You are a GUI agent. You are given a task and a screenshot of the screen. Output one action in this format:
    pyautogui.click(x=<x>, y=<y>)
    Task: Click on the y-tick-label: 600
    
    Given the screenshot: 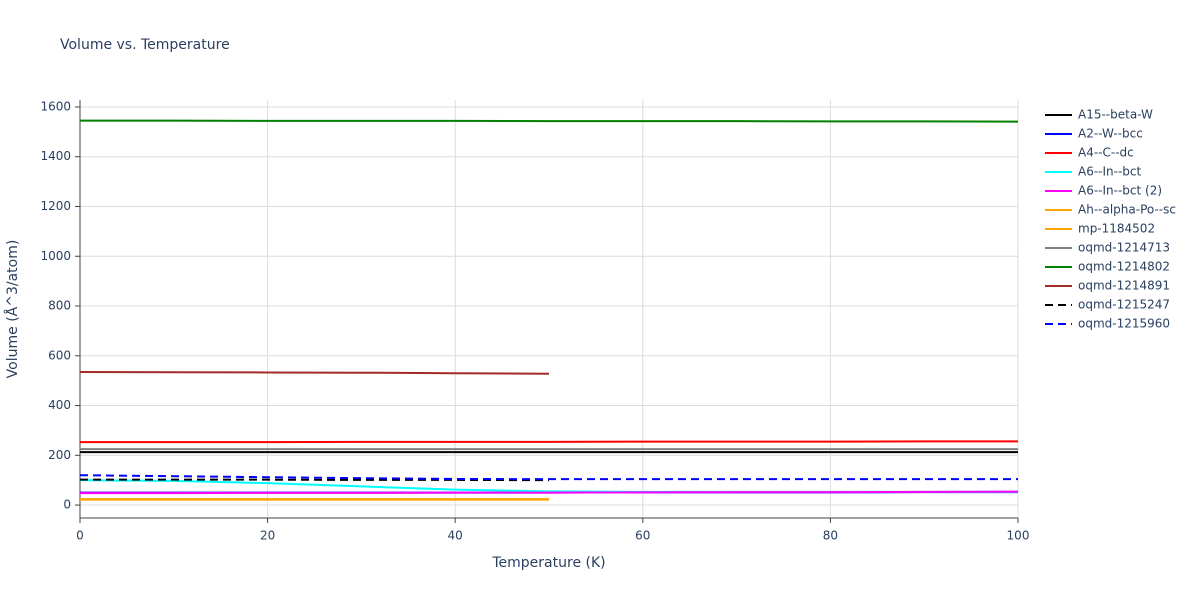 What is the action you would take?
    pyautogui.click(x=59, y=355)
    